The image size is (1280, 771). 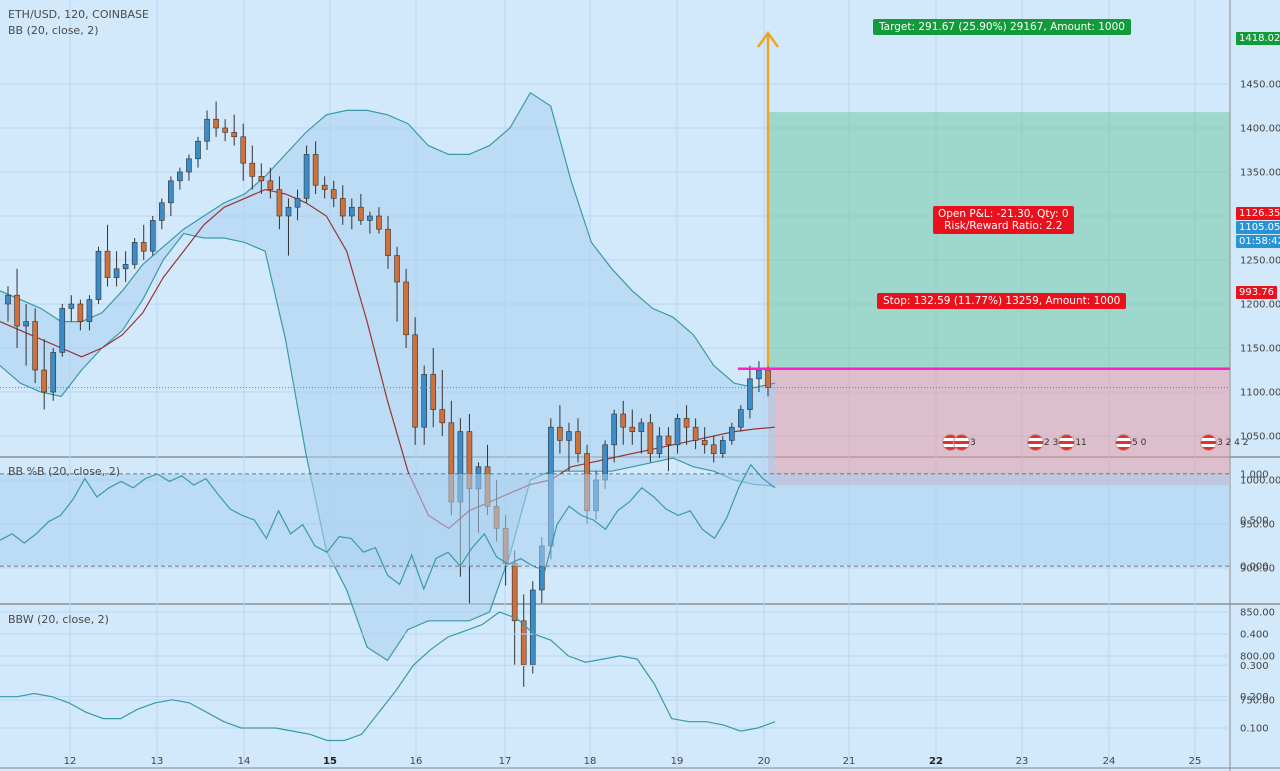 What do you see at coordinates (1258, 213) in the screenshot?
I see `entry-price-tag: 1126.35` at bounding box center [1258, 213].